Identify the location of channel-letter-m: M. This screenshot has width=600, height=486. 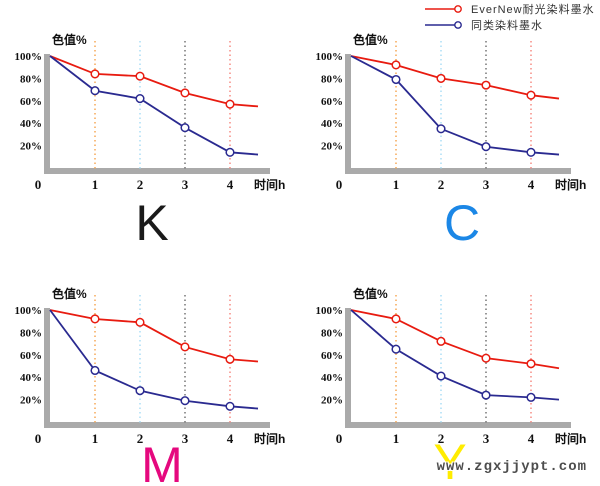
(162, 461).